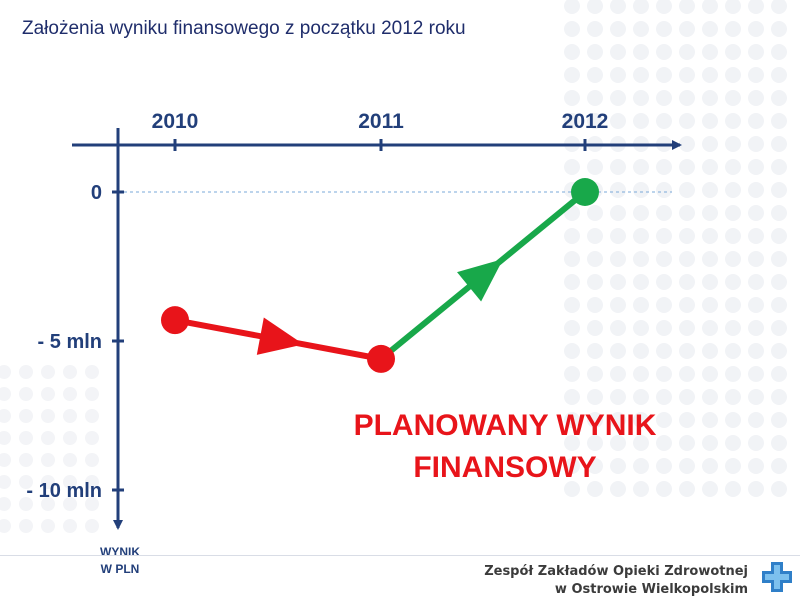 Image resolution: width=800 pixels, height=601 pixels. I want to click on x-tick-label: 2012, so click(585, 121).